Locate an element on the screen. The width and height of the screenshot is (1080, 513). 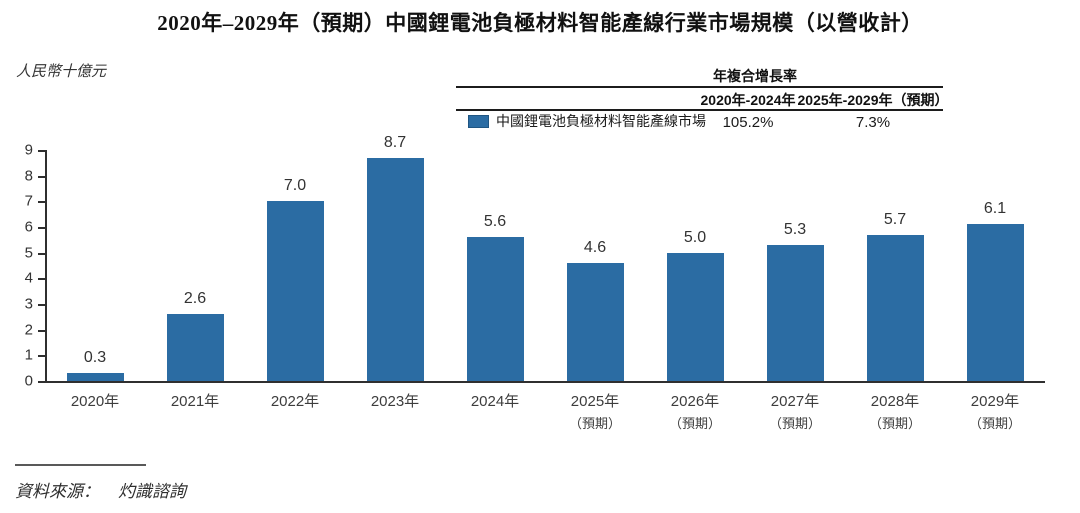
x-axis-tick-label: 2027年 （預期） is located at coordinates (795, 412).